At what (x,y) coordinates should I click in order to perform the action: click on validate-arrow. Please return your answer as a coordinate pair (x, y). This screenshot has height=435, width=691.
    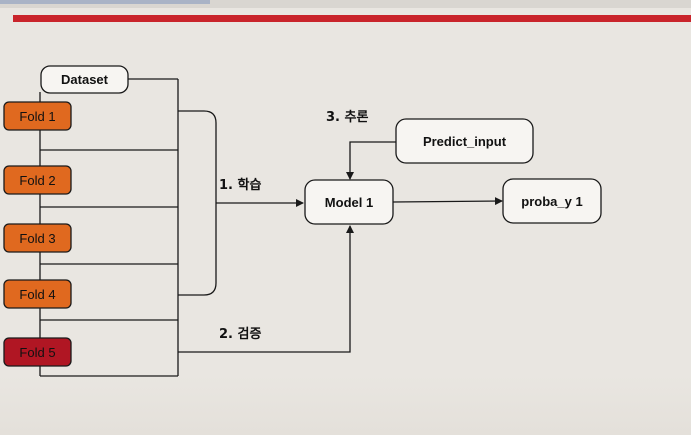
    Looking at the image, I should click on (266, 289).